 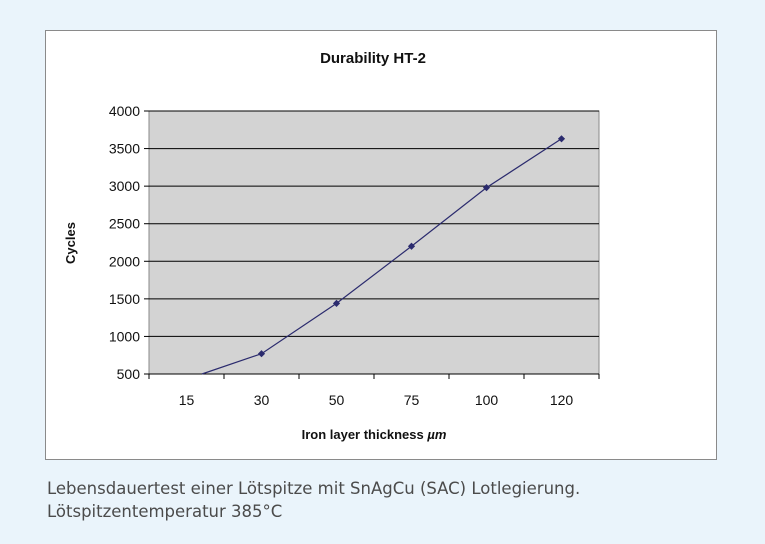 I want to click on caption-line-2: Lötspitzentemperatur 385°C, so click(x=165, y=511).